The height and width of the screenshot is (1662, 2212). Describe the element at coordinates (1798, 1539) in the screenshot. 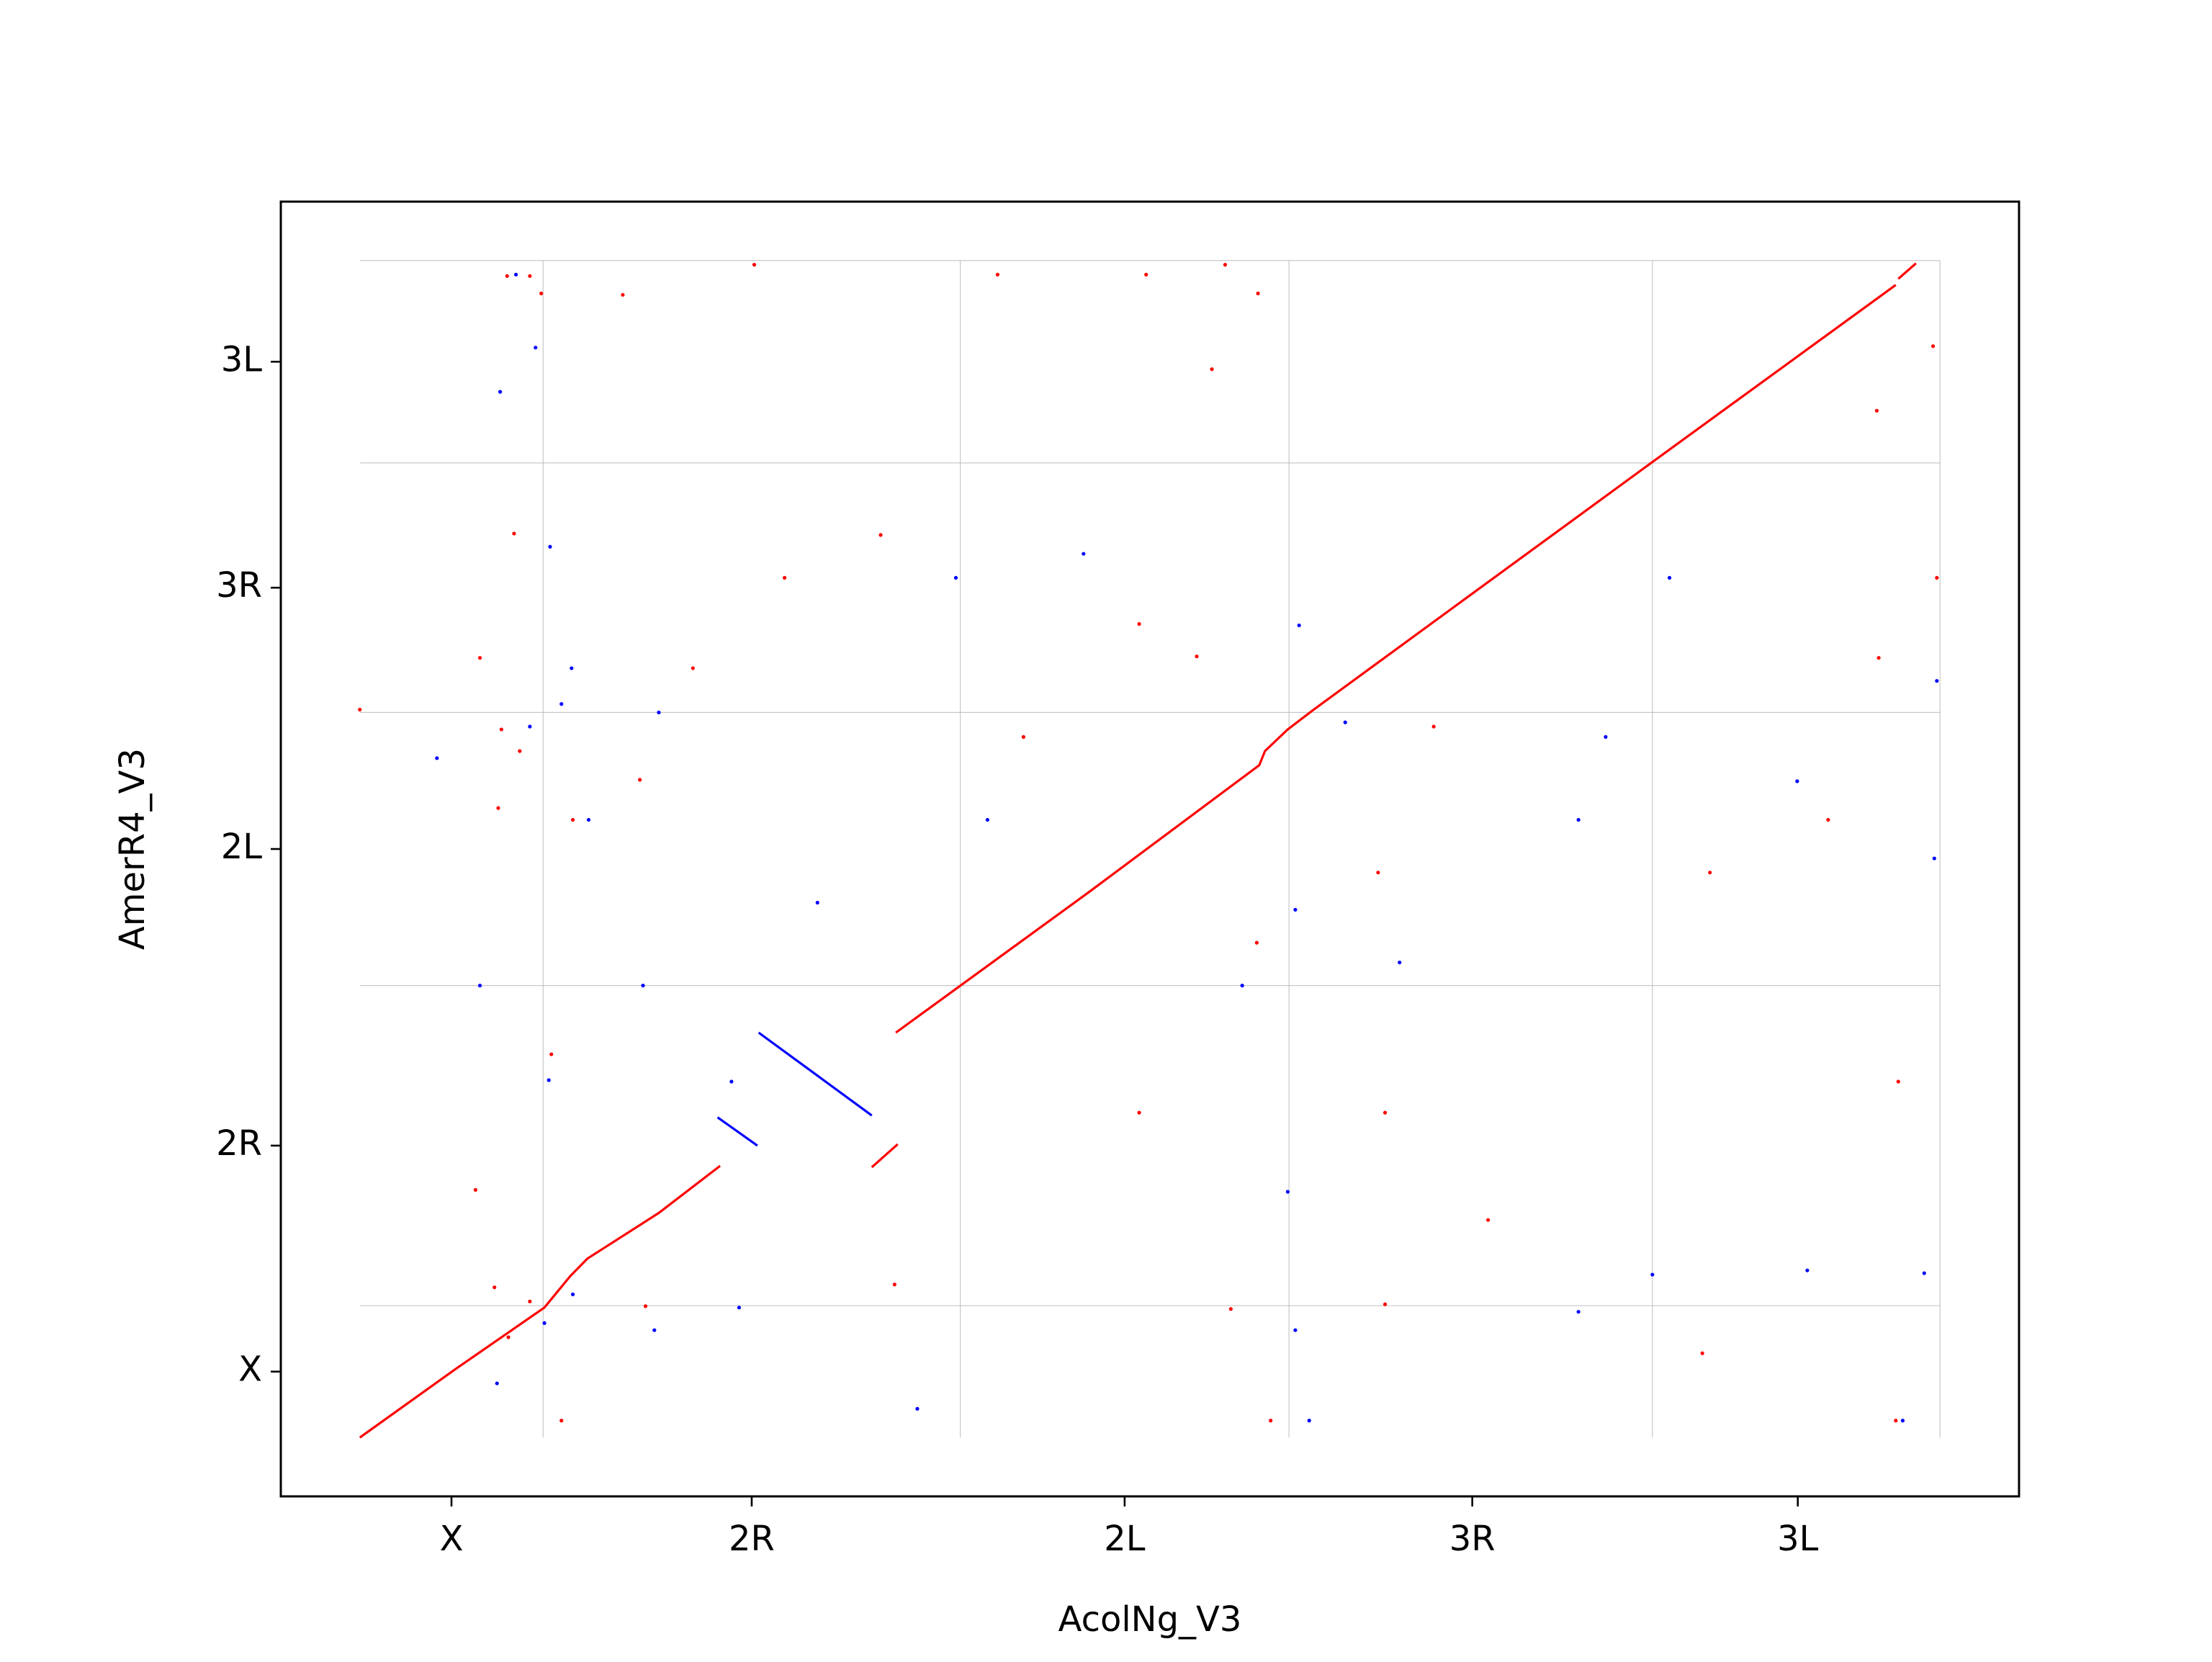

I see `x-tick-label: 3L` at that location.